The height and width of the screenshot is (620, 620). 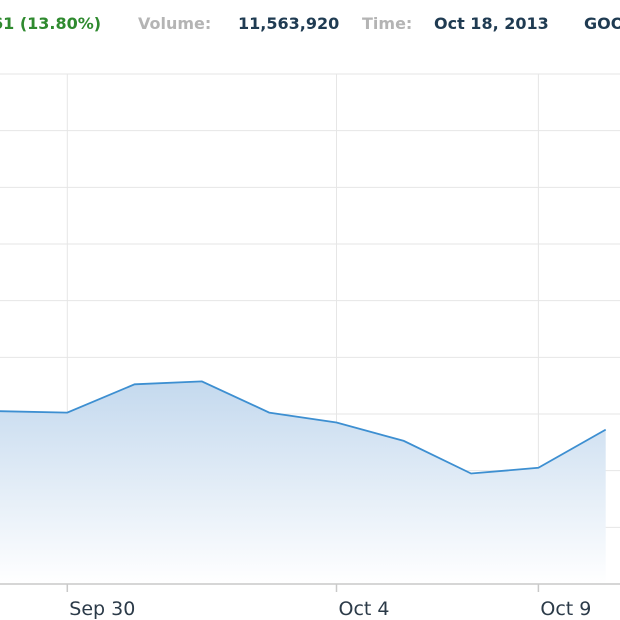 What do you see at coordinates (364, 609) in the screenshot?
I see `x-tick-label: Oct 4` at bounding box center [364, 609].